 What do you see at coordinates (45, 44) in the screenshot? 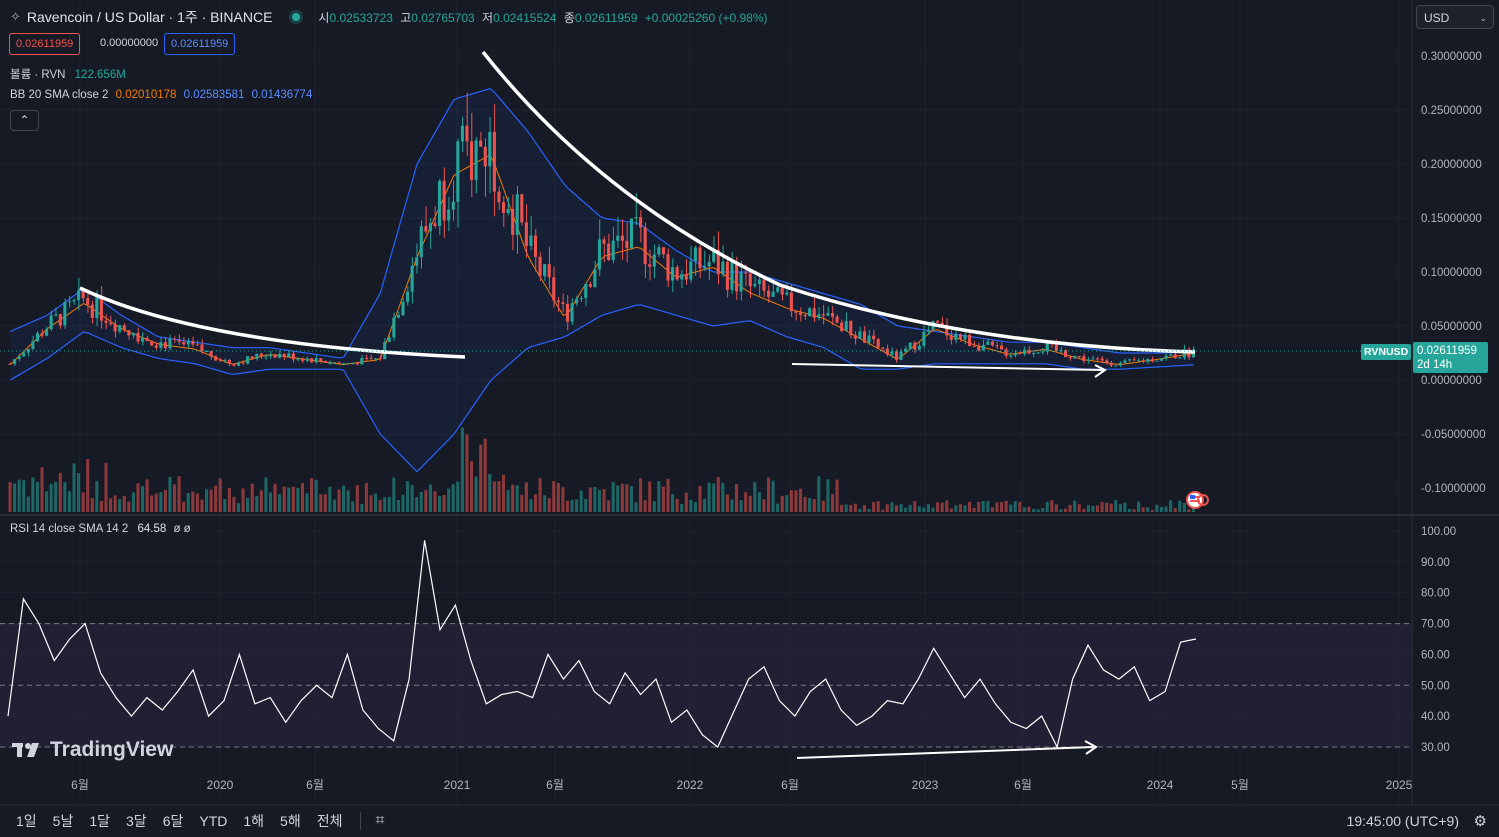
I see `sell-price-box: 0.02611959` at bounding box center [45, 44].